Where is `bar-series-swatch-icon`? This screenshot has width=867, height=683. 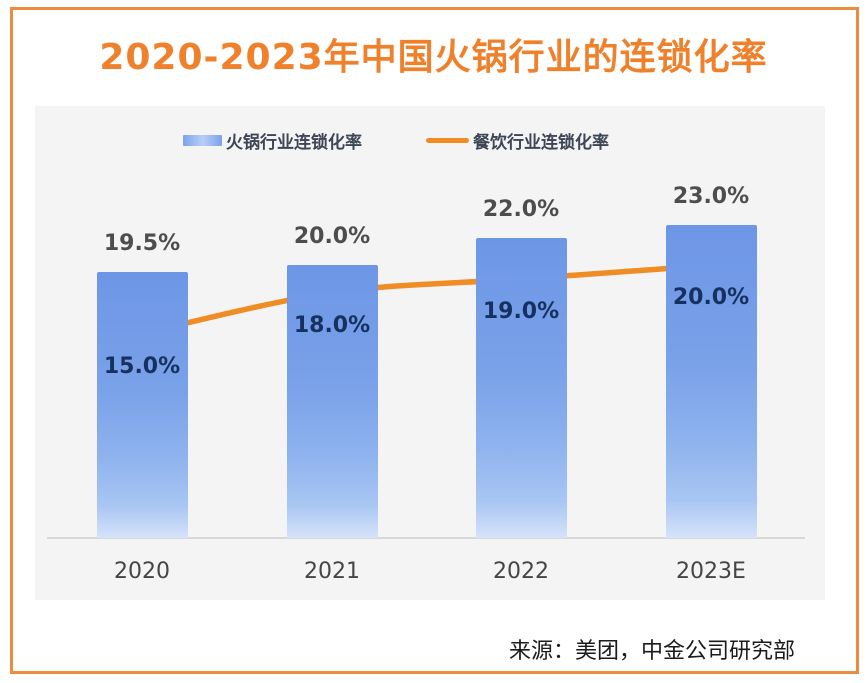 bar-series-swatch-icon is located at coordinates (202, 140).